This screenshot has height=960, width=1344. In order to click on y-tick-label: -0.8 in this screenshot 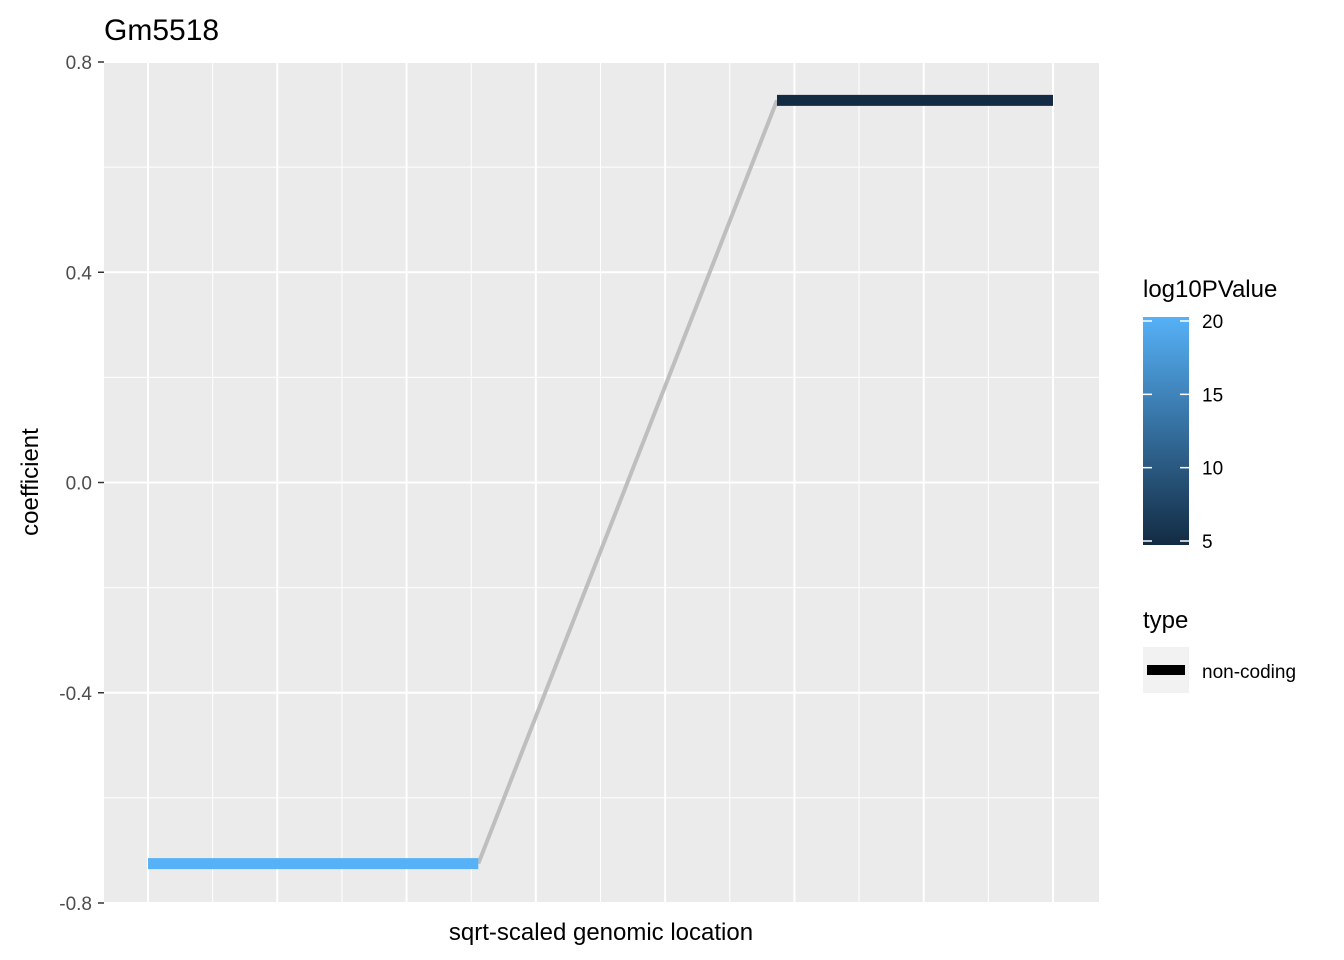, I will do `click(75, 904)`.